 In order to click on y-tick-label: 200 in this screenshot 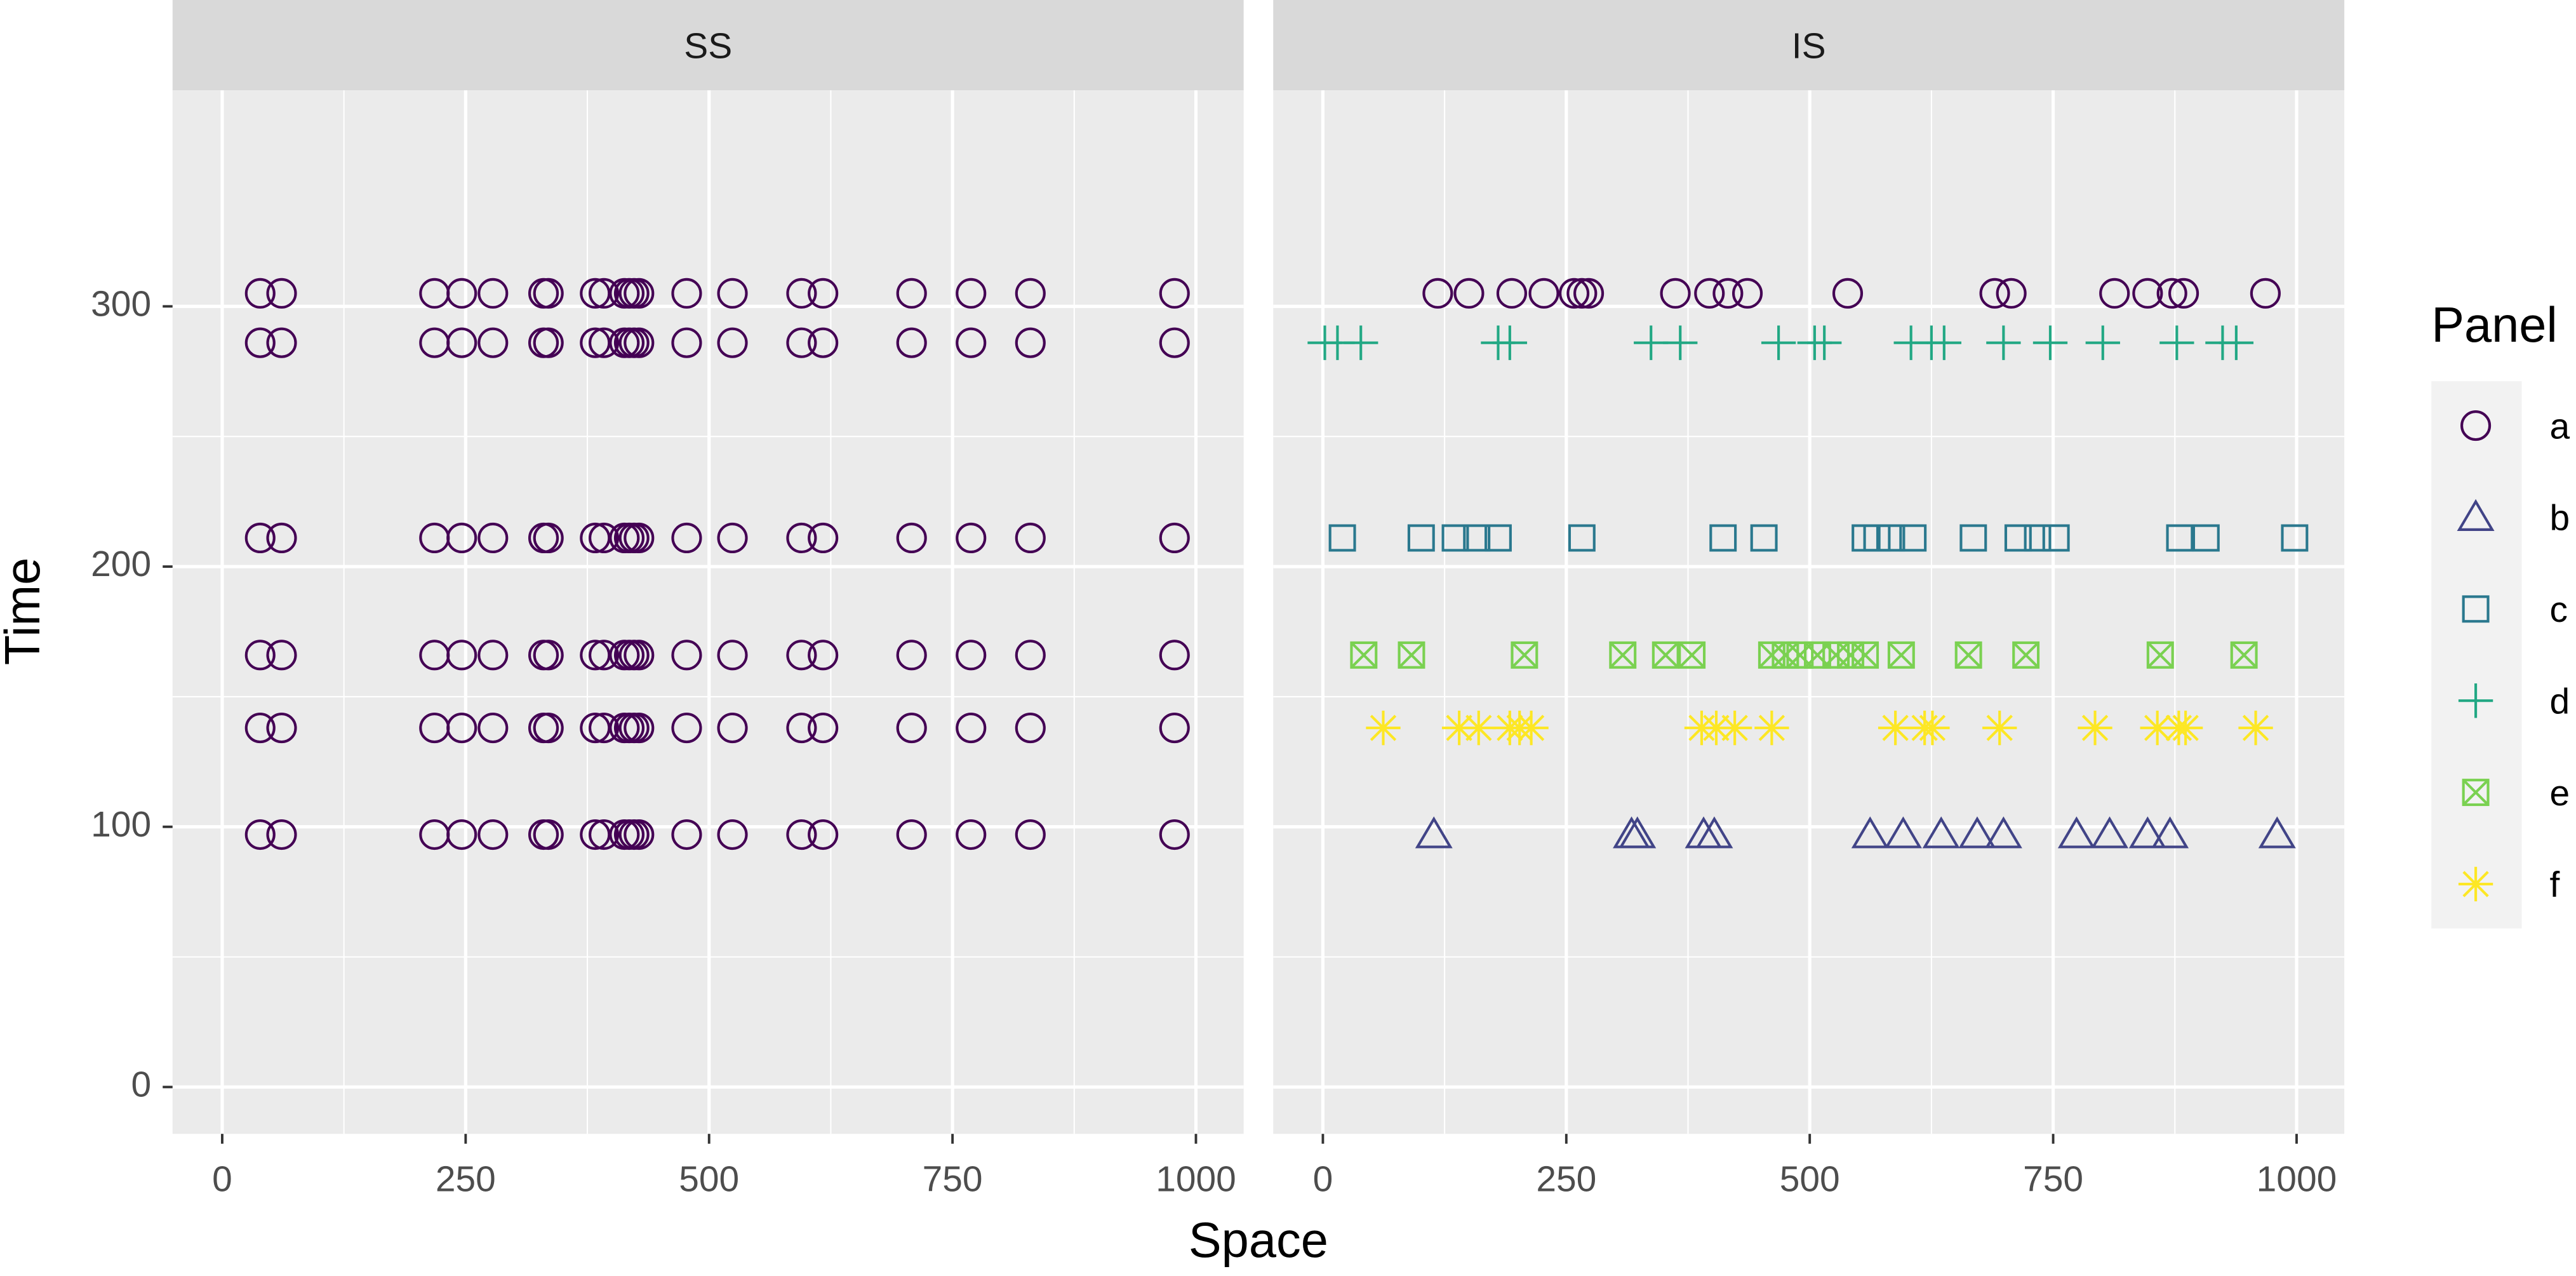, I will do `click(121, 564)`.